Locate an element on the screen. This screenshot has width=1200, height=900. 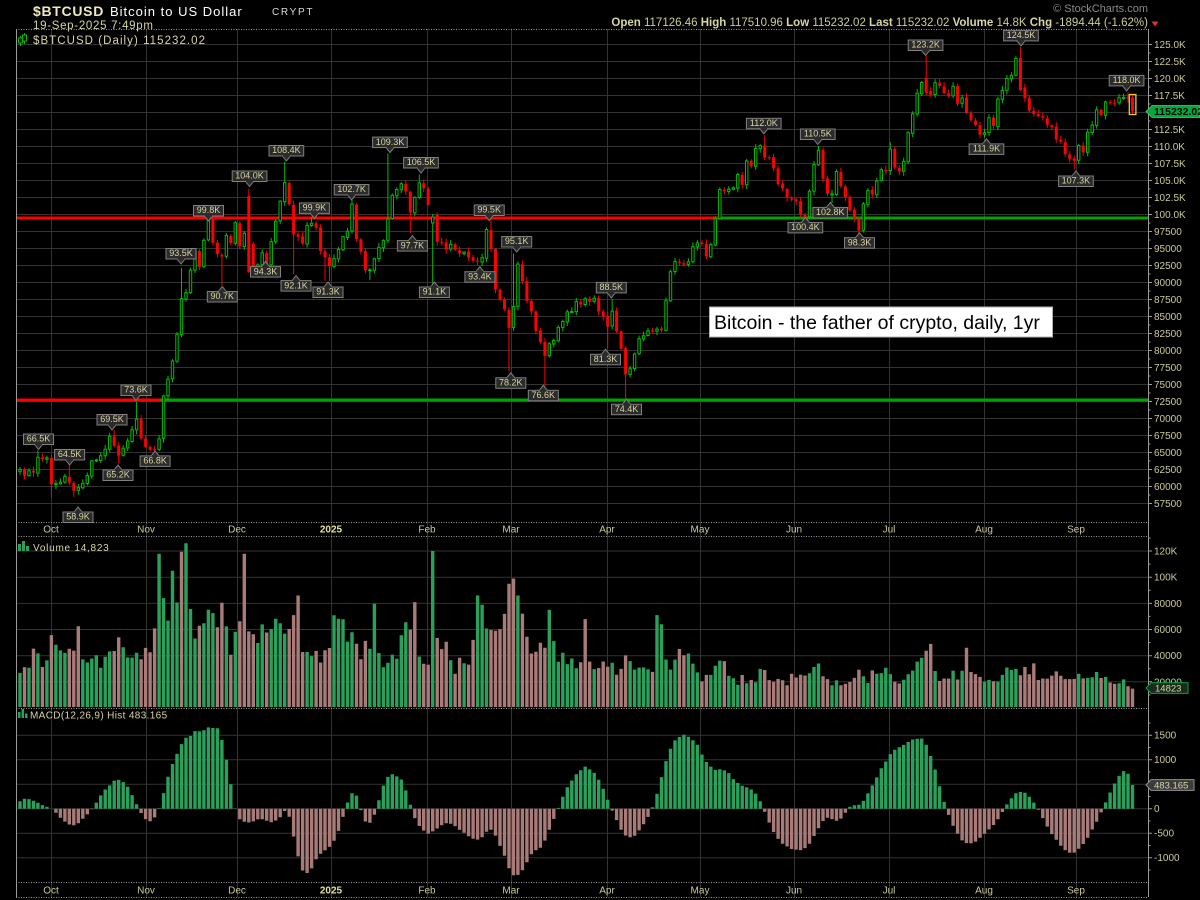
svg-text: 69.5K is located at coordinates (112, 419).